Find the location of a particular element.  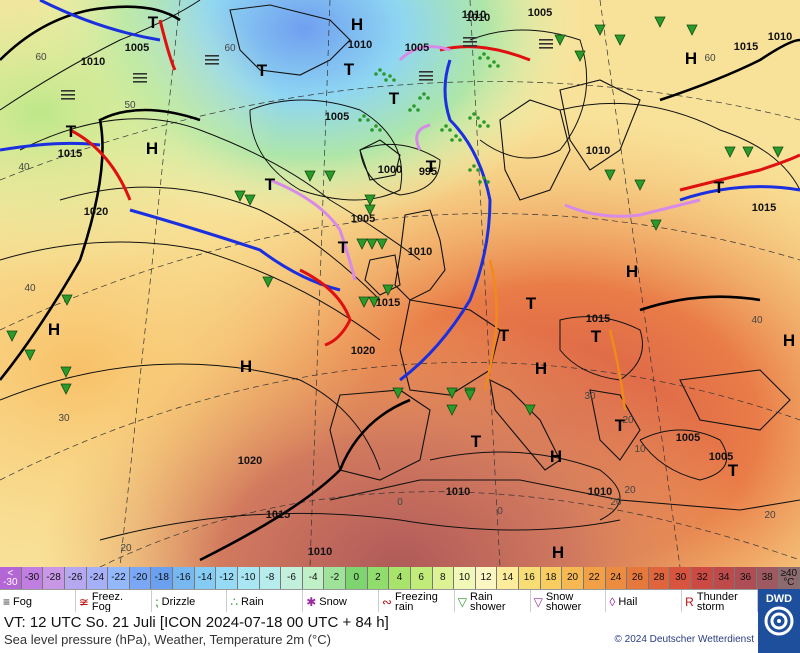

freezing-fog-icon: ≆ is located at coordinates (83, 601).